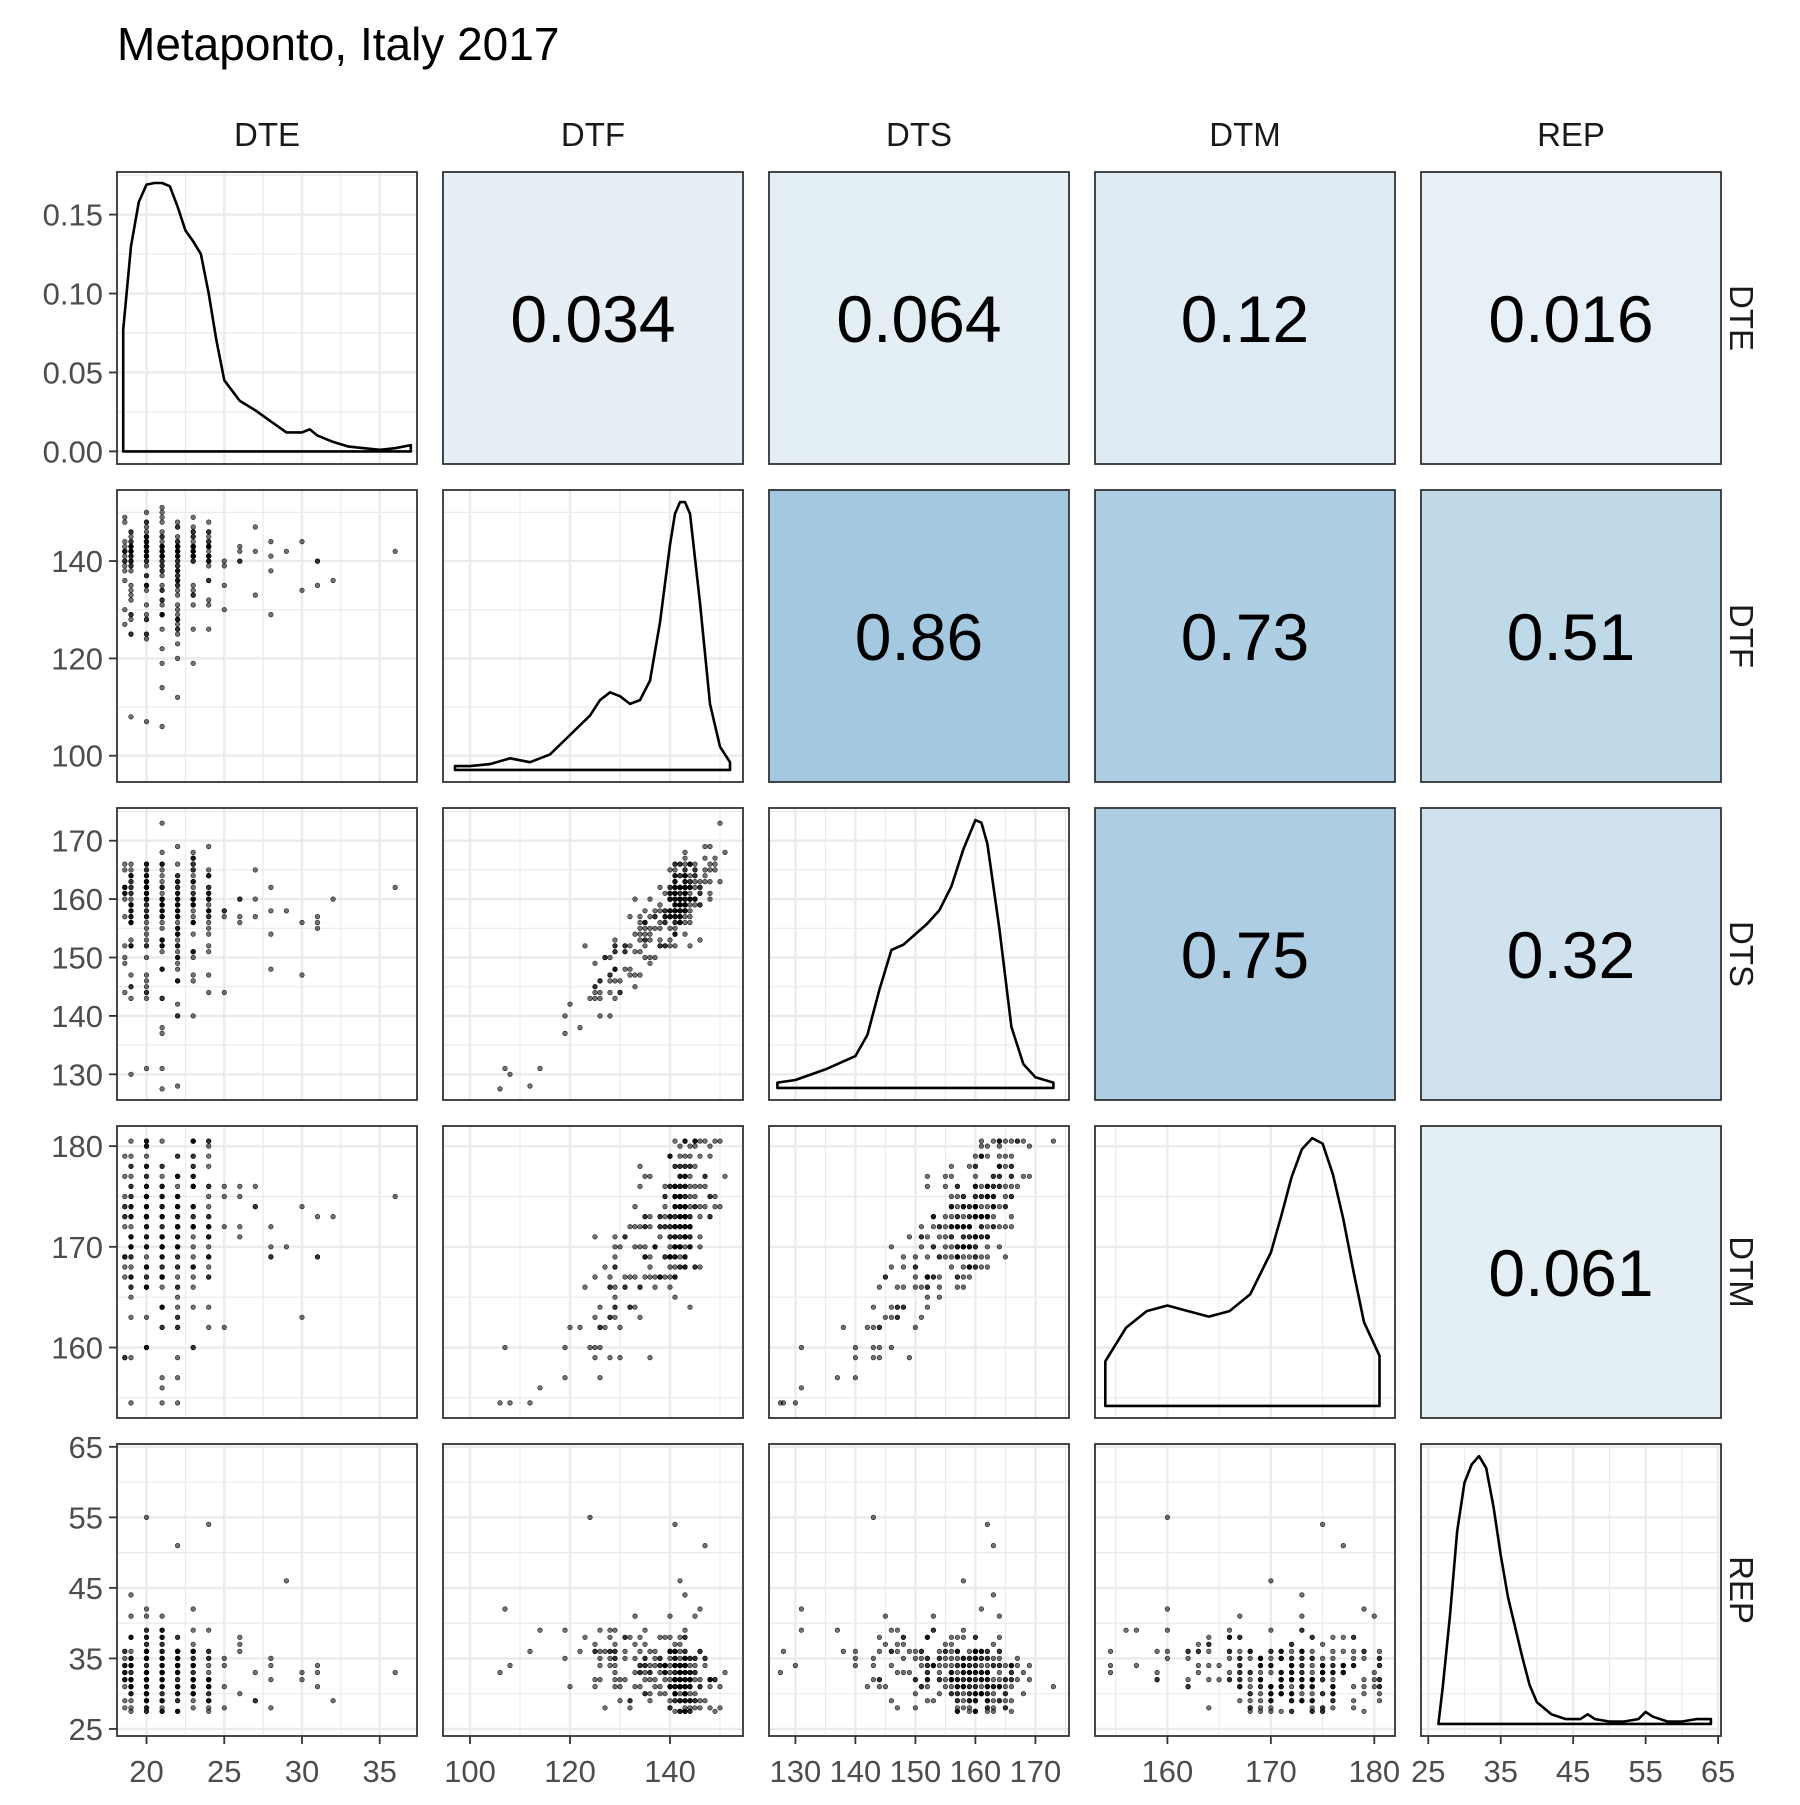 The height and width of the screenshot is (1805, 1800). Describe the element at coordinates (593, 1272) in the screenshot. I see `panel-dtm-dtf` at that location.